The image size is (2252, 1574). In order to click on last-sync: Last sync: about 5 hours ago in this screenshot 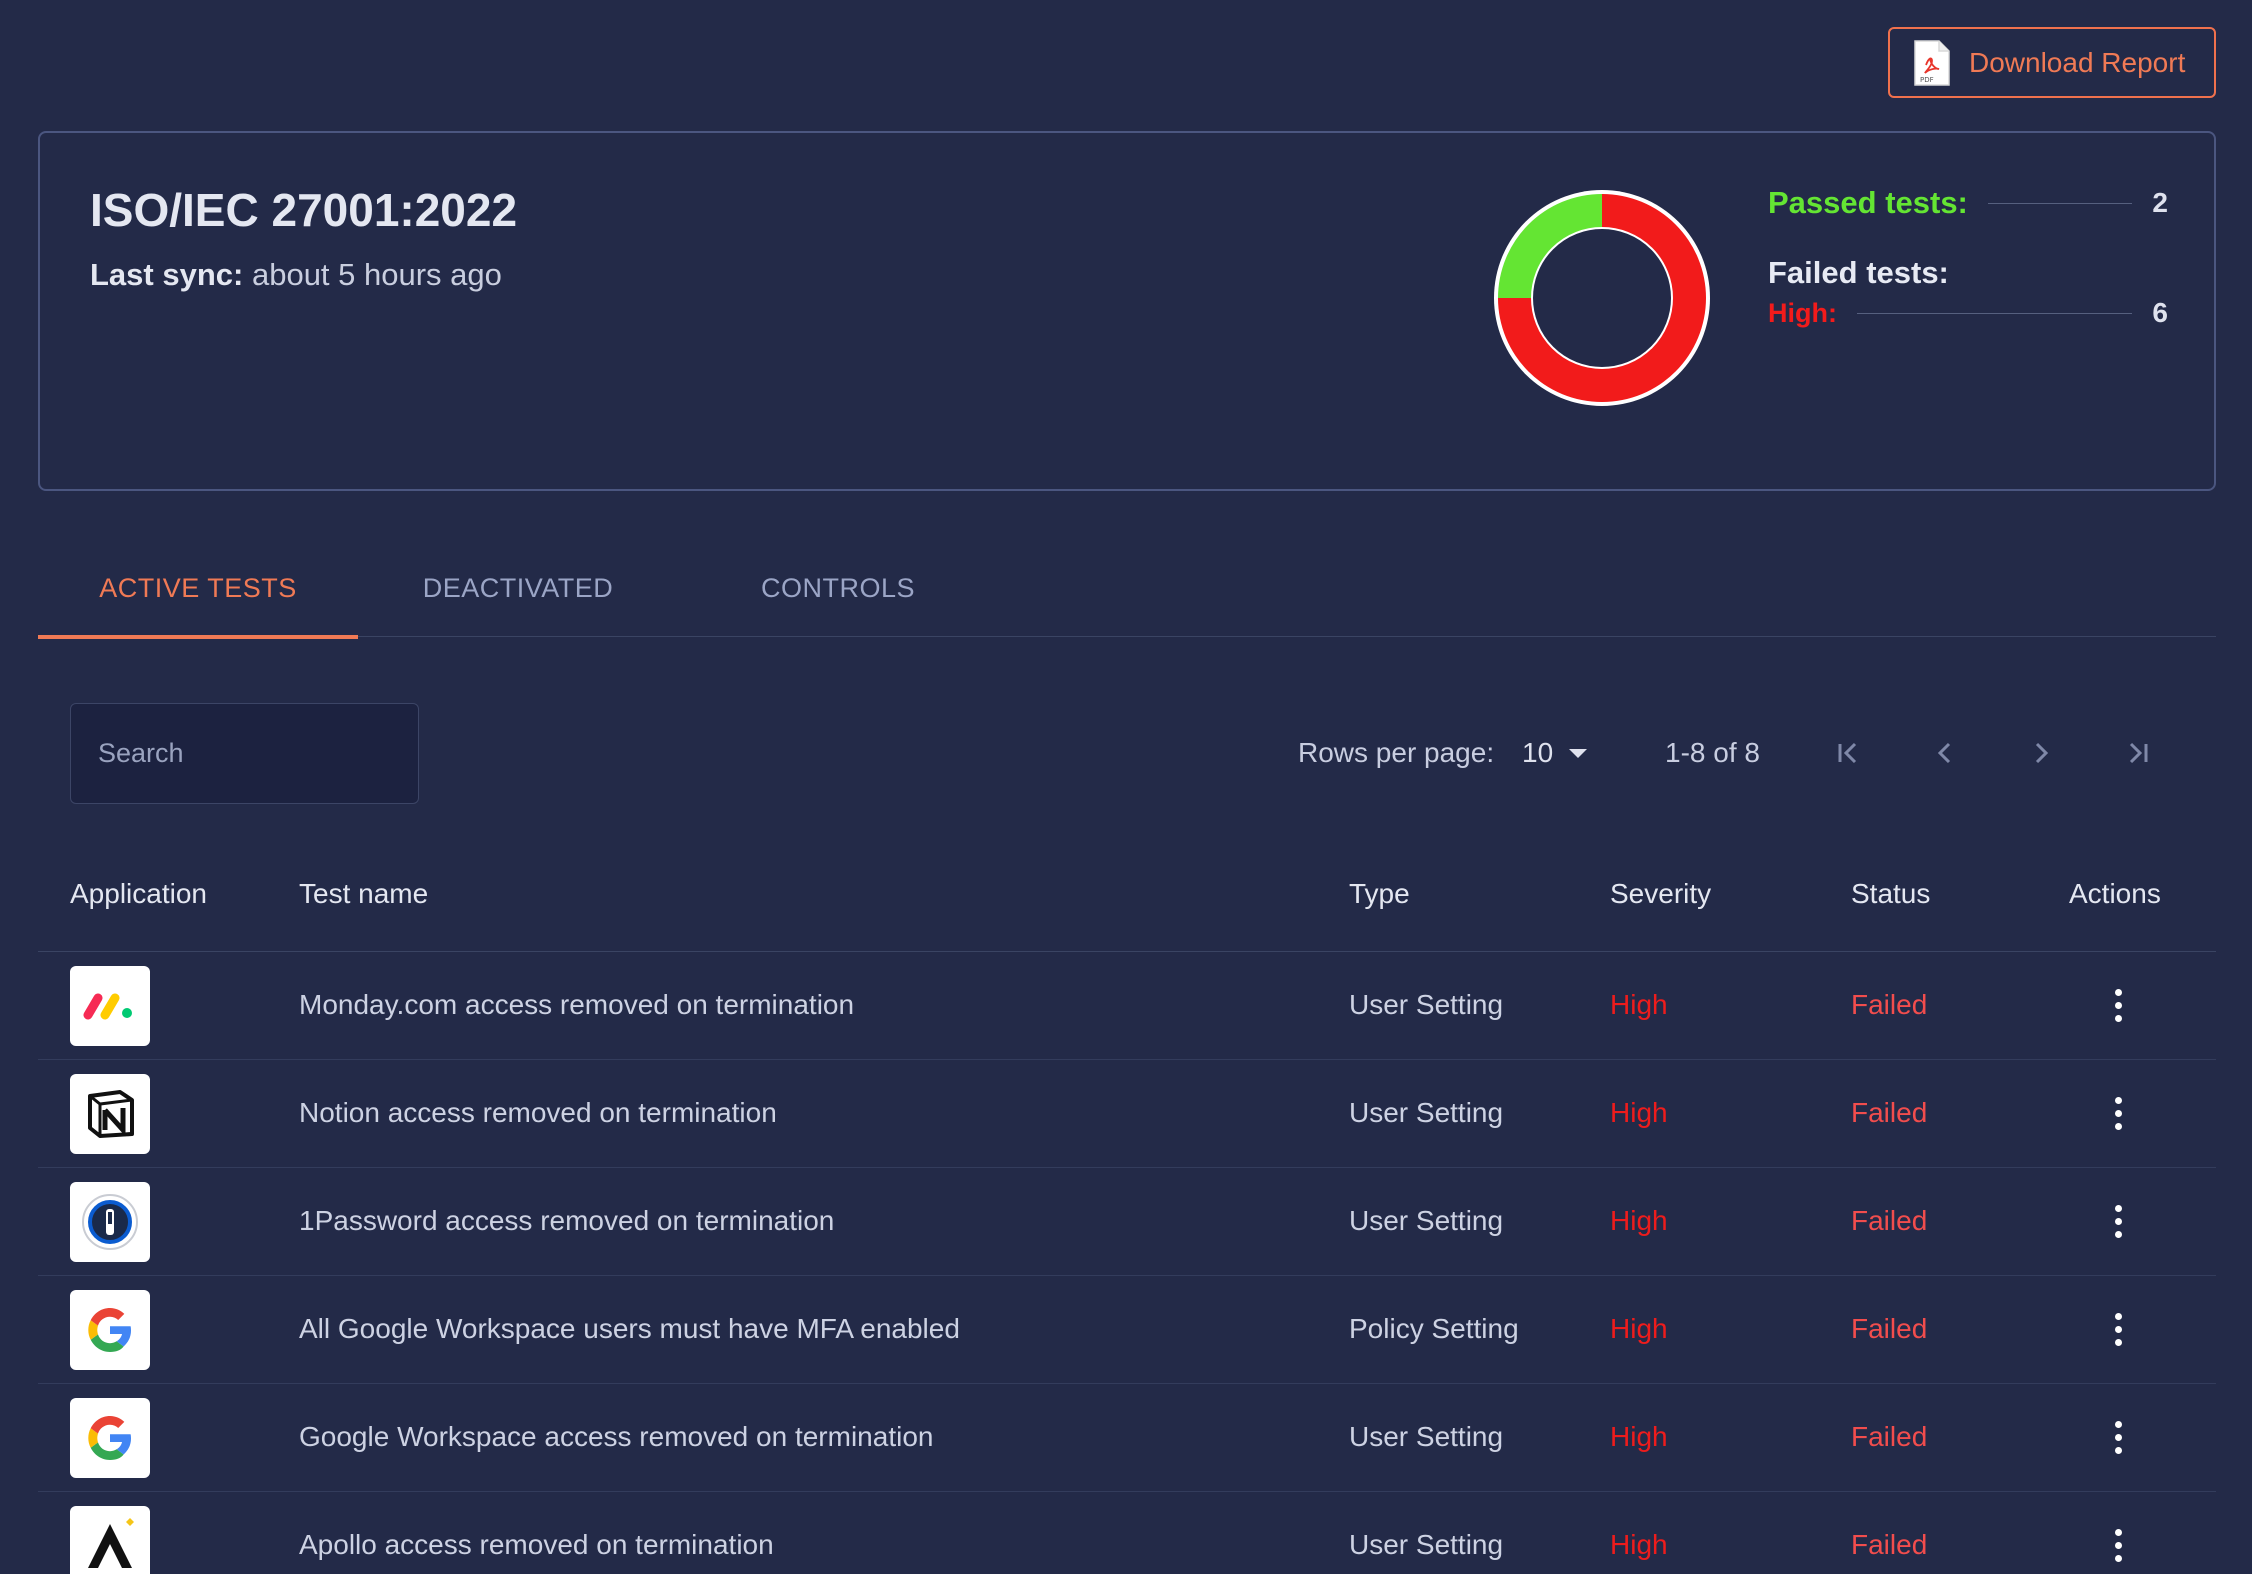, I will do `click(296, 275)`.